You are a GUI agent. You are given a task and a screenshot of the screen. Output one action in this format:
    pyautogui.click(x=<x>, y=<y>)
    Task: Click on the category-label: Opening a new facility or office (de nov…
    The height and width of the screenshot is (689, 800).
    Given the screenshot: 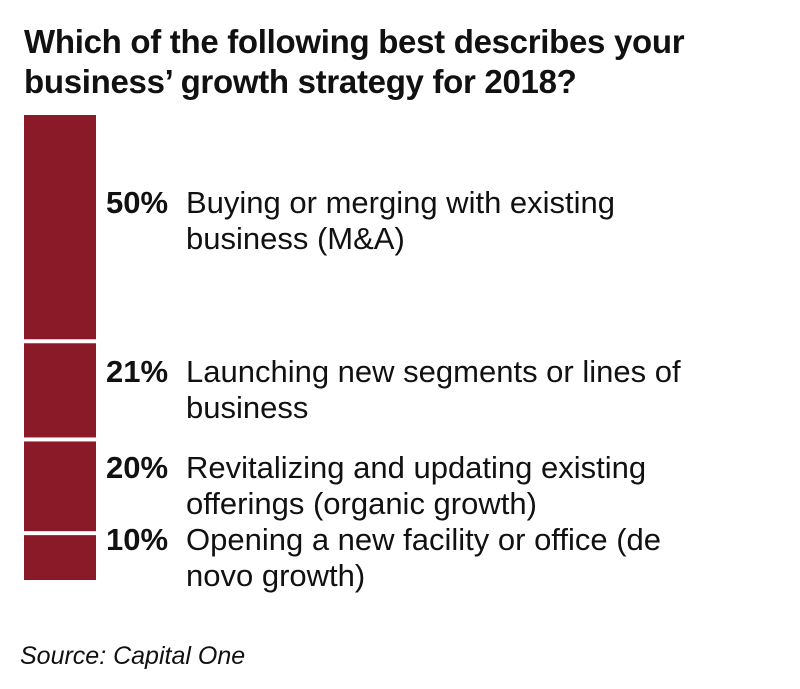 What is the action you would take?
    pyautogui.click(x=424, y=557)
    